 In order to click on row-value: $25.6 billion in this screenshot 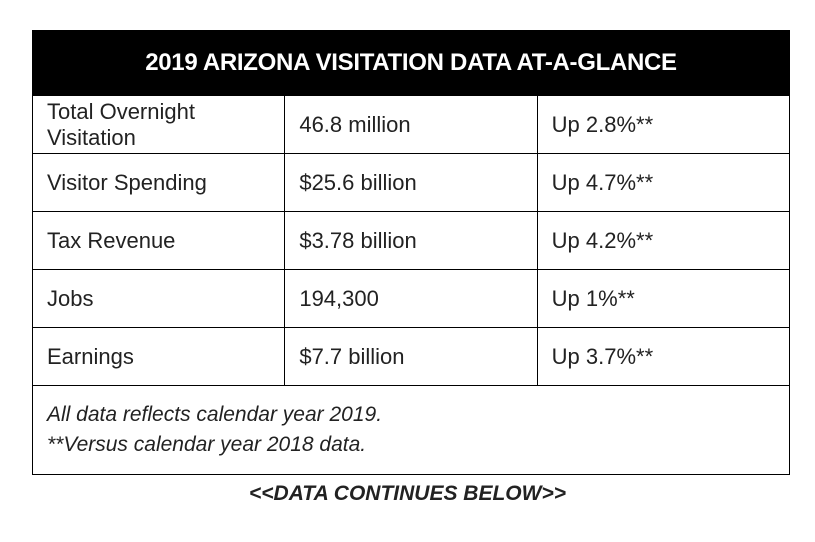, I will do `click(411, 182)`.